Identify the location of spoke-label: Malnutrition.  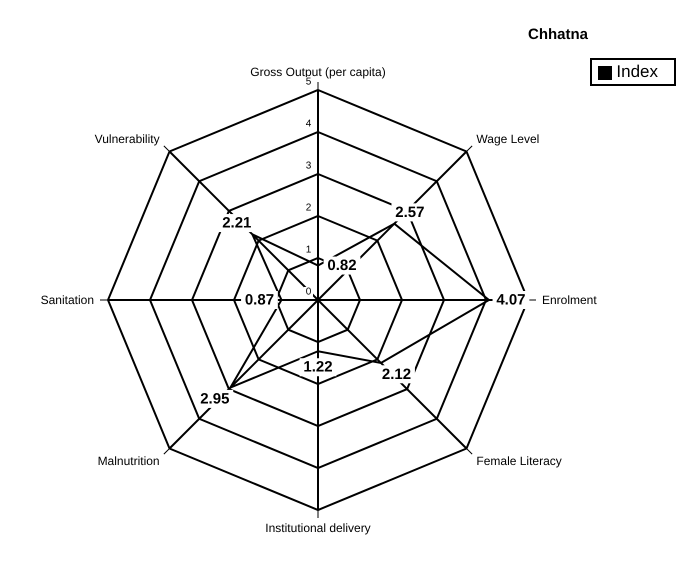
(129, 461).